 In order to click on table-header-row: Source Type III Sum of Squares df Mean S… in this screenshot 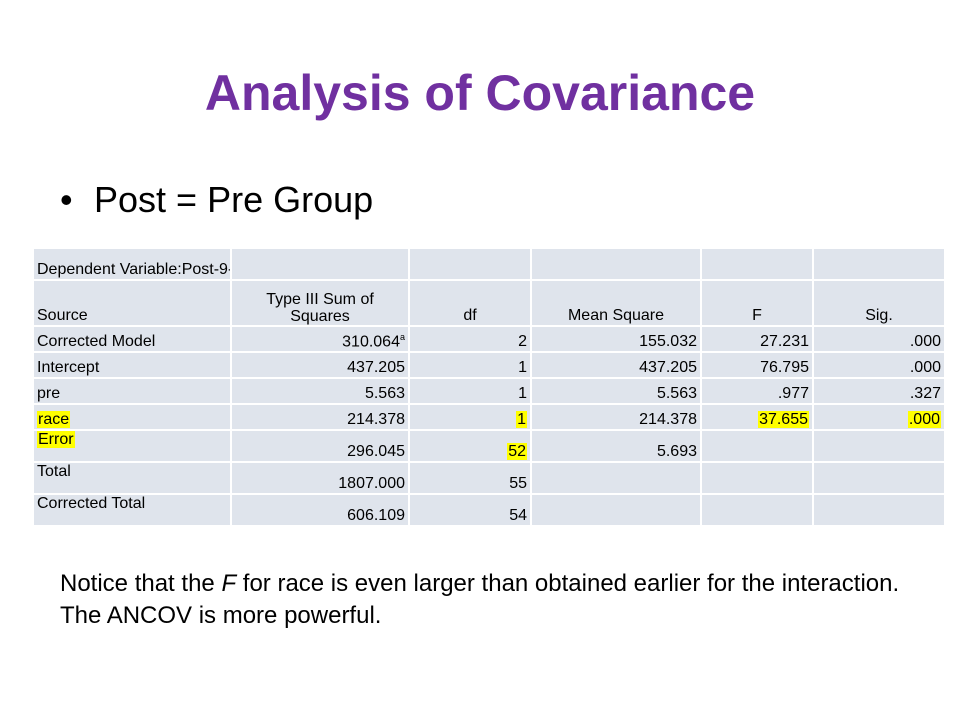, I will do `click(489, 303)`.